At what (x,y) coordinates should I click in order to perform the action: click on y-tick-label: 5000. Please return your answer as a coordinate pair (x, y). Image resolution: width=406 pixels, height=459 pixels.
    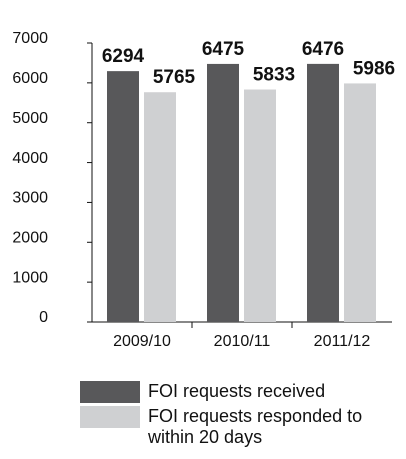
    Looking at the image, I should click on (30, 118).